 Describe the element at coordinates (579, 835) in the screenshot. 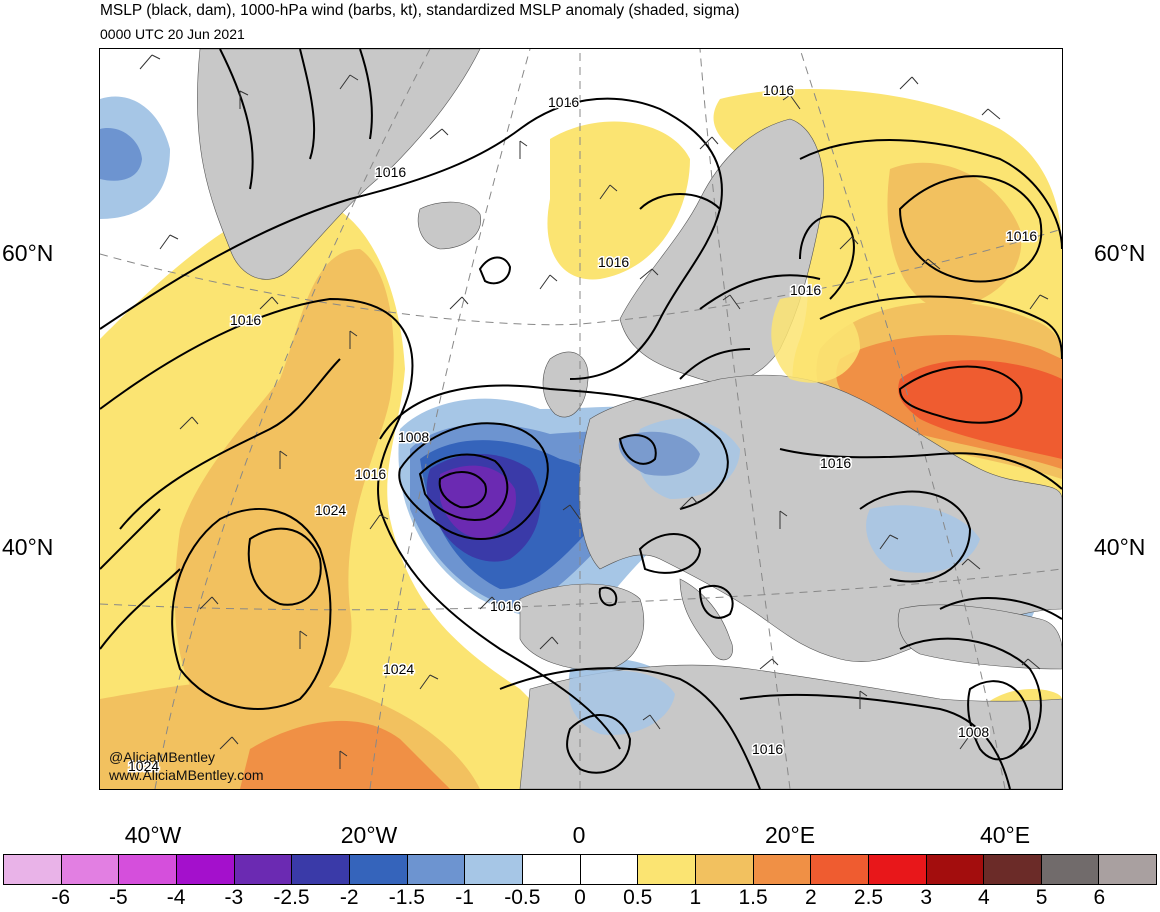

I see `lon-label: 0` at that location.